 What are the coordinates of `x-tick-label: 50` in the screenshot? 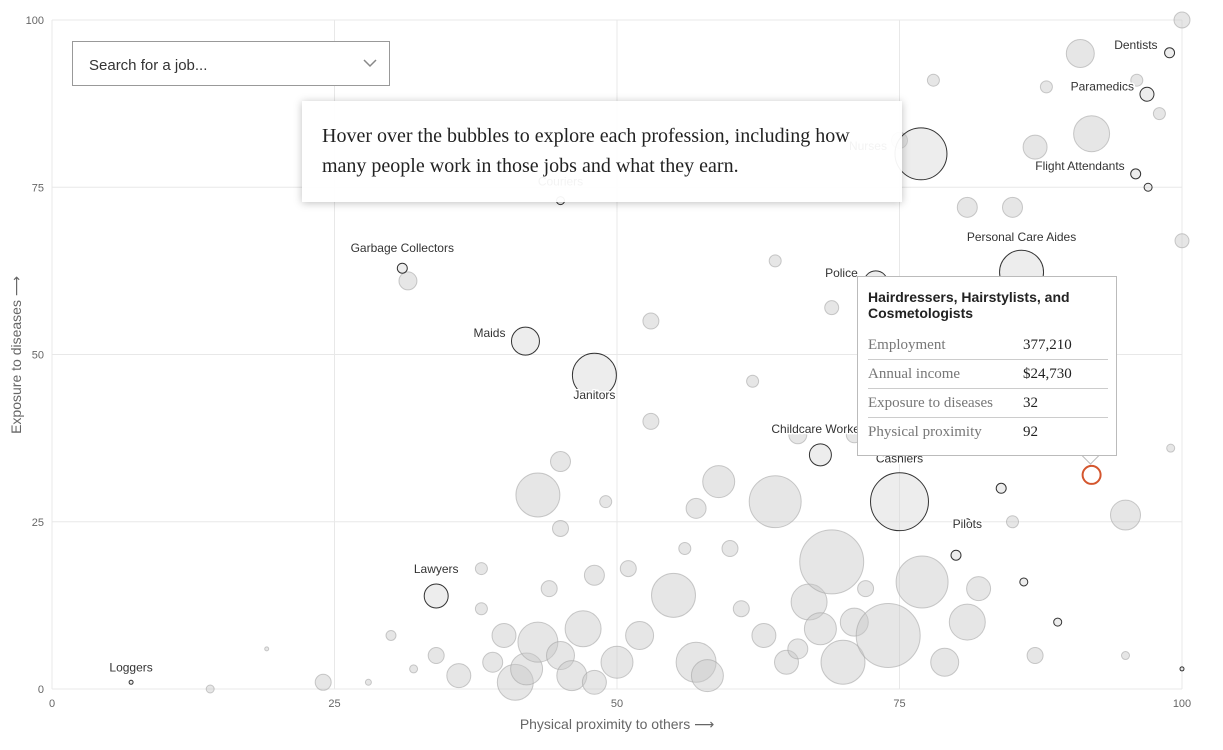 It's located at (617, 704).